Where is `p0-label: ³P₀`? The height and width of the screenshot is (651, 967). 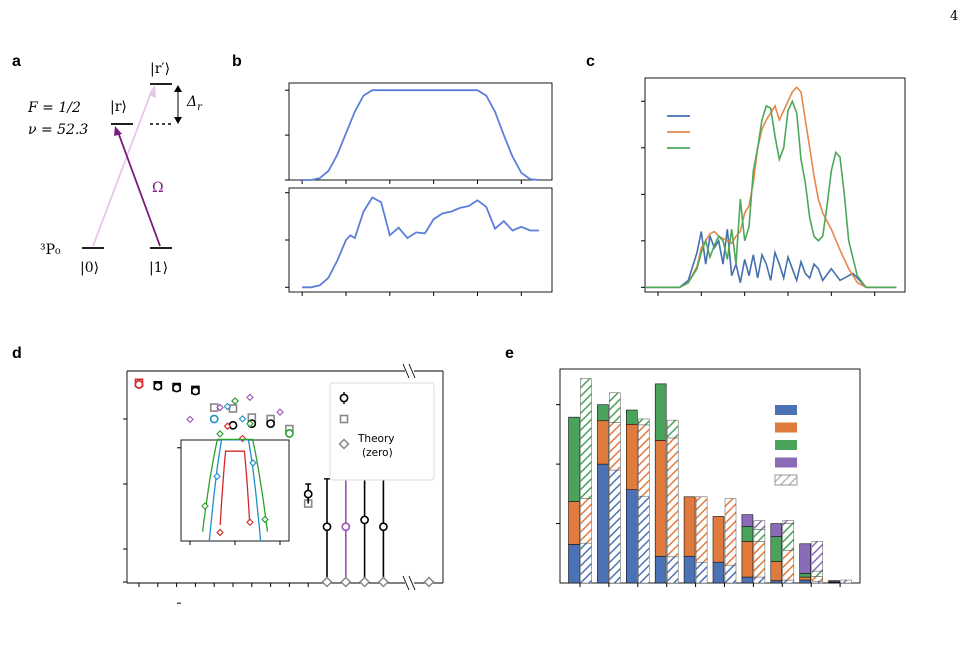 p0-label: ³P₀ is located at coordinates (50, 250).